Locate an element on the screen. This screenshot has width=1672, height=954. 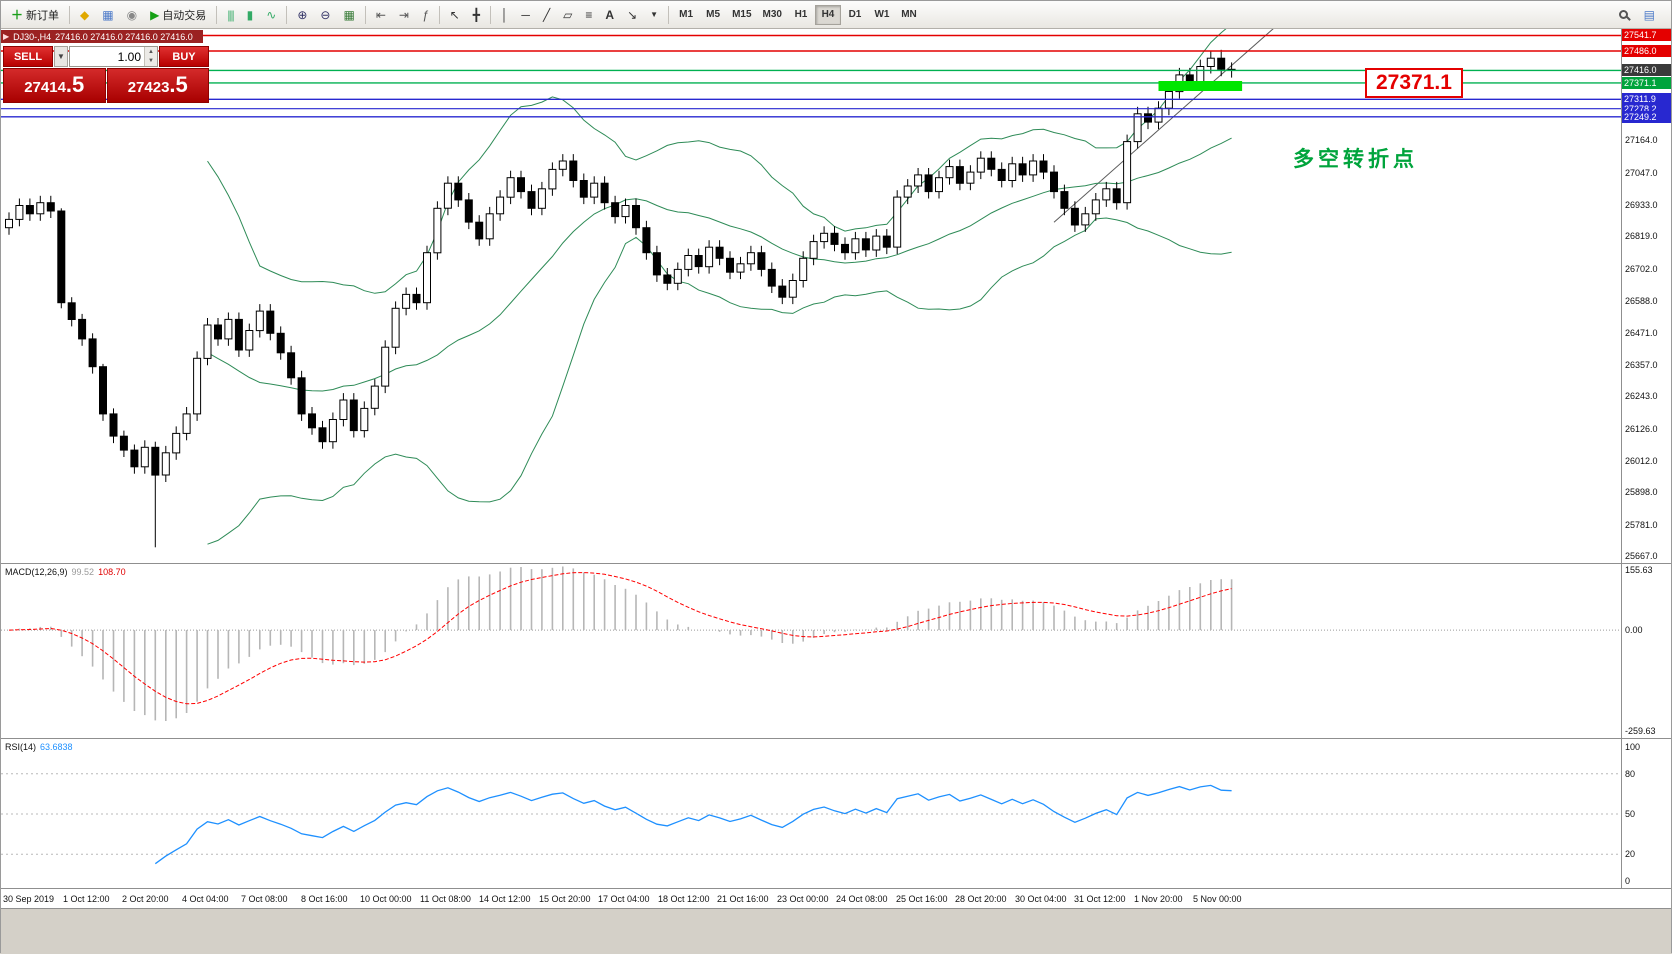
diamond-icon: ◆ is located at coordinates (85, 14).